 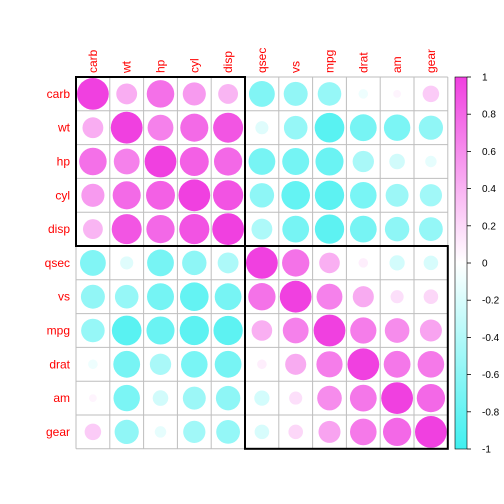 What do you see at coordinates (228, 398) in the screenshot?
I see `corr-circle-am-disp` at bounding box center [228, 398].